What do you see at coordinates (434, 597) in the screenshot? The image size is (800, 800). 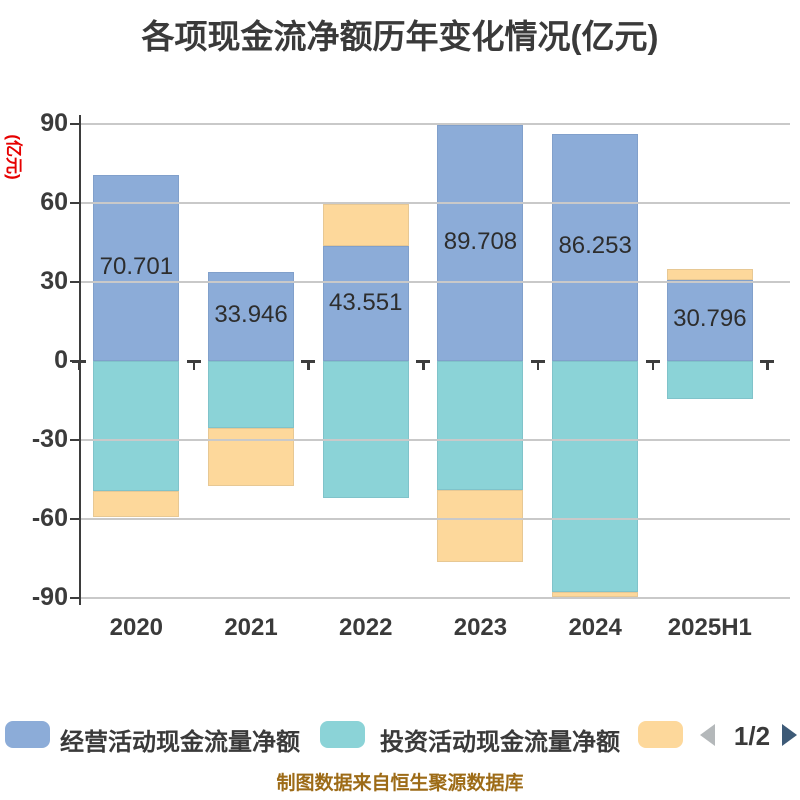 I see `gridline--90` at bounding box center [434, 597].